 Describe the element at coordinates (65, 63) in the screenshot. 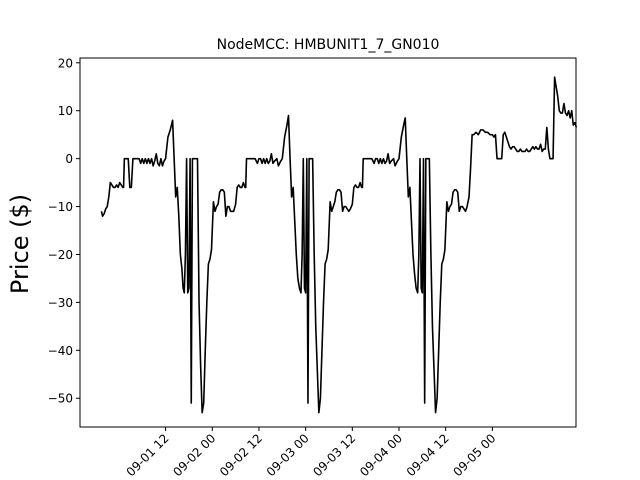

I see `y-tick-label: 20` at that location.